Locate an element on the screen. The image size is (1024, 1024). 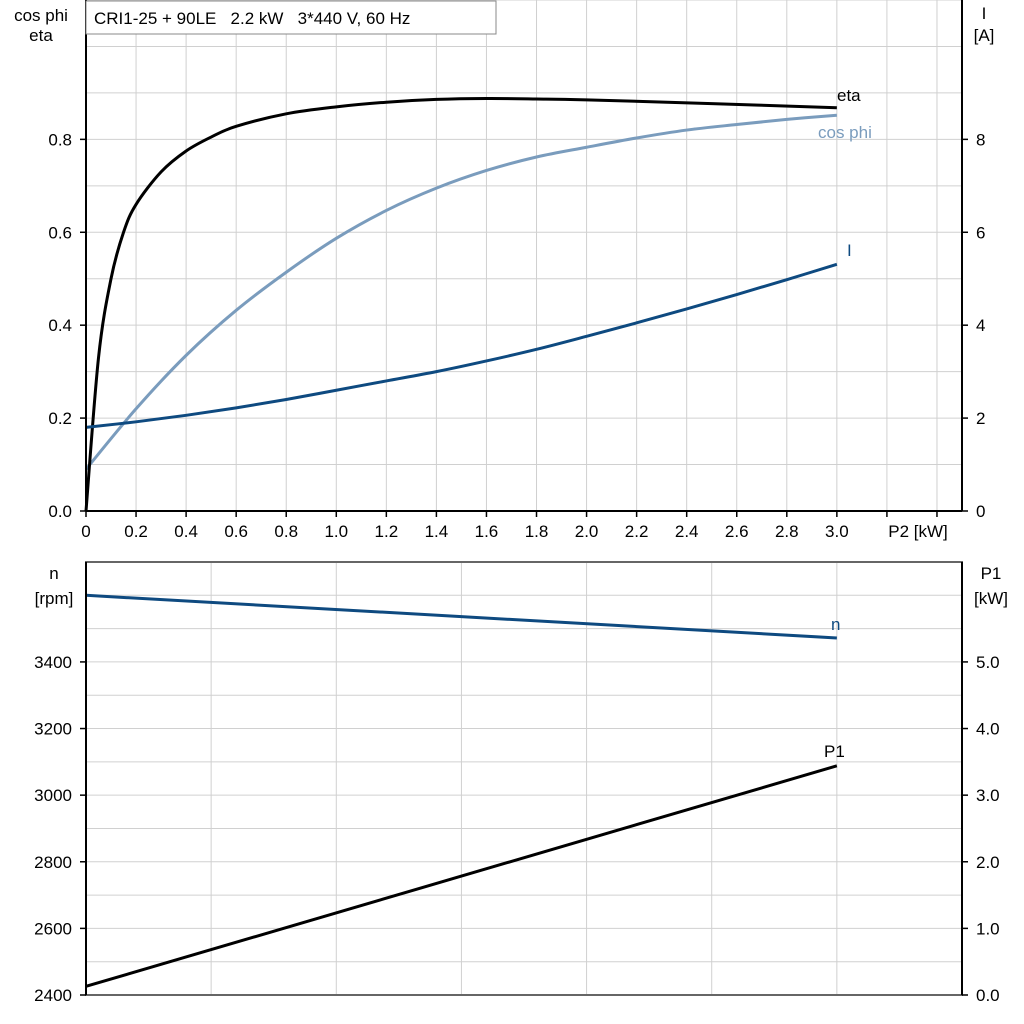
y-right-tick-label: 0 is located at coordinates (980, 511).